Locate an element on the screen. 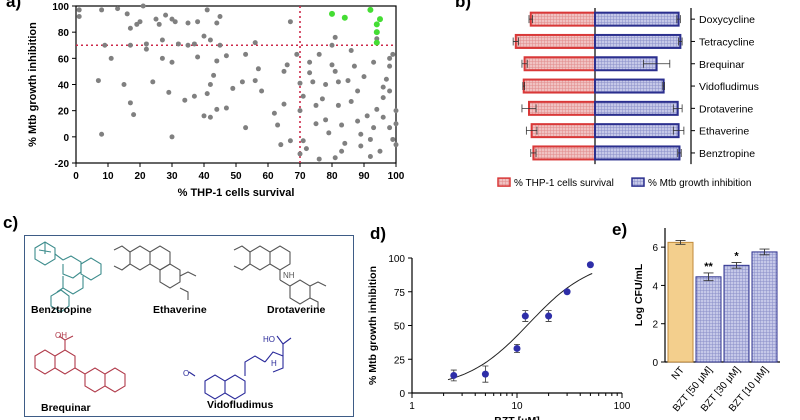 This screenshot has width=800, height=420. chart-a-ytick-label: 80 is located at coordinates (64, 33).